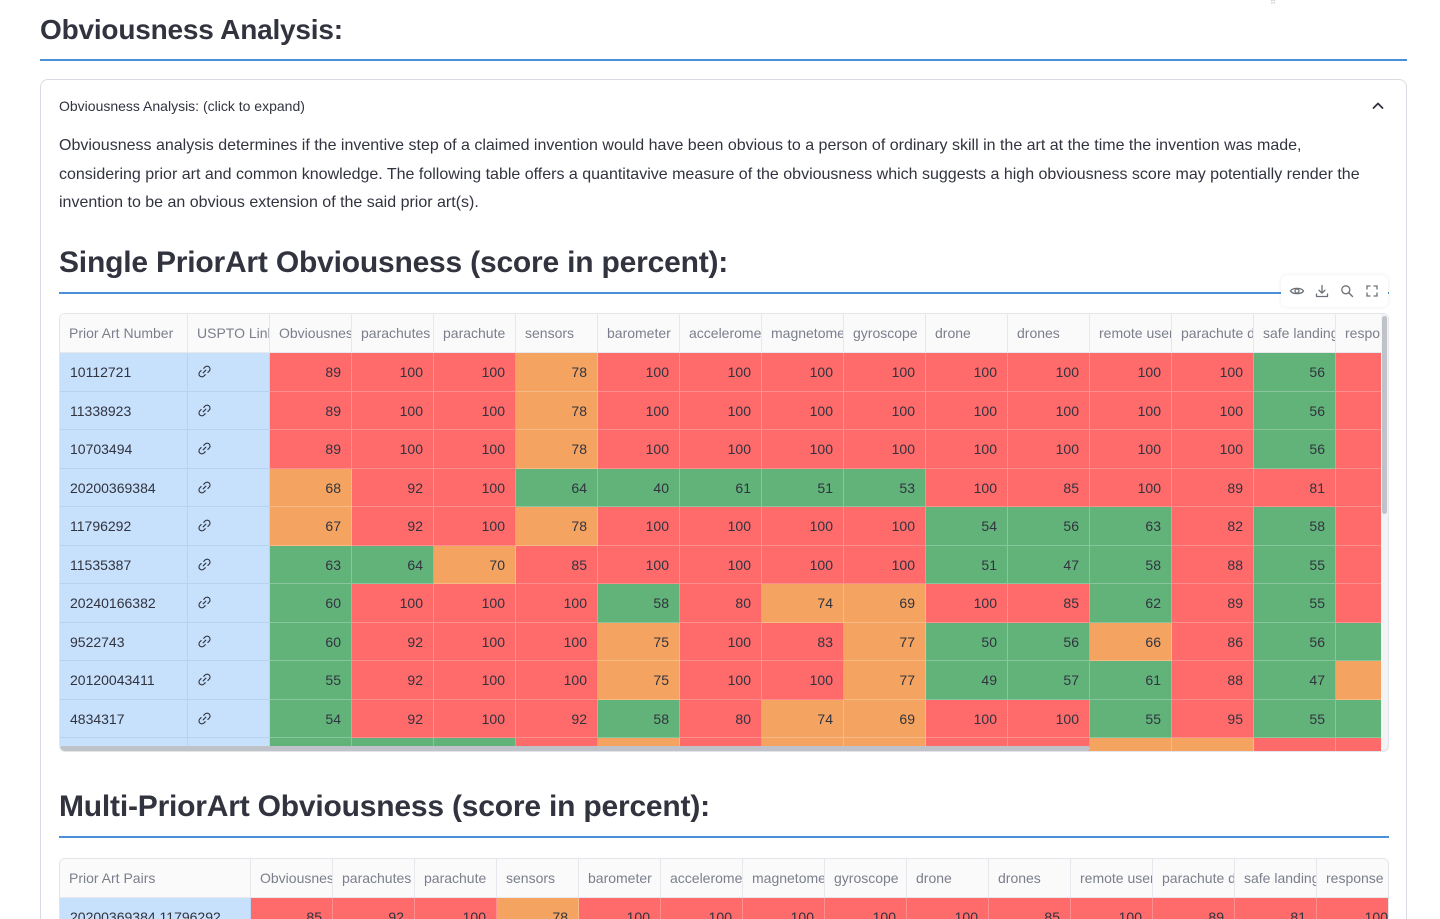  What do you see at coordinates (575, 748) in the screenshot?
I see `horizontal-scrollbar` at bounding box center [575, 748].